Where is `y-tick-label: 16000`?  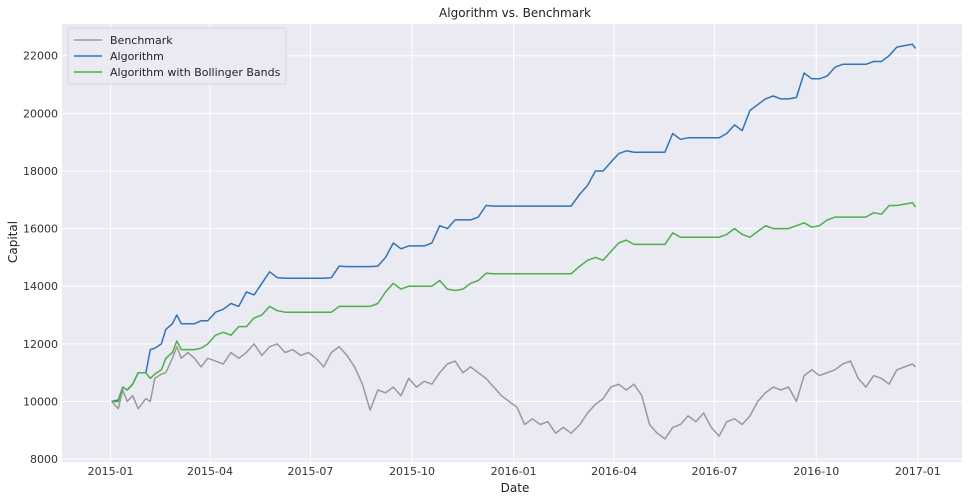 y-tick-label: 16000 is located at coordinates (40, 229).